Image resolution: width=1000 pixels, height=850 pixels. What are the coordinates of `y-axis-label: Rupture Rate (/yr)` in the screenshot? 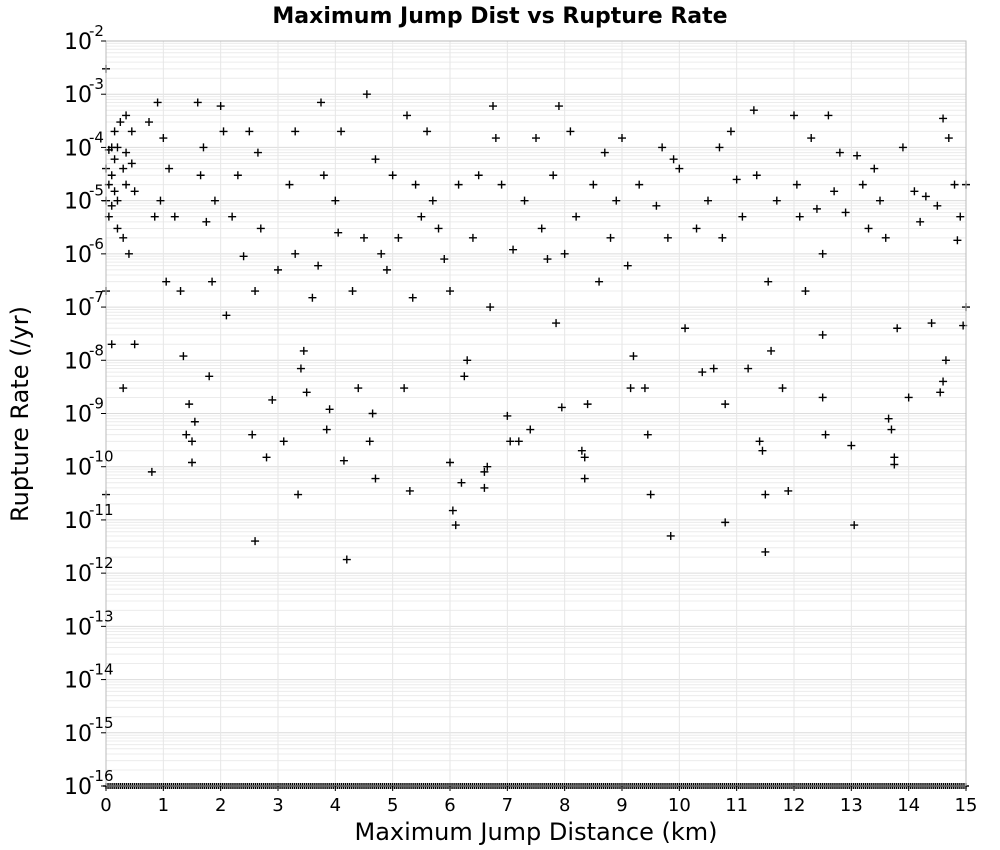 It's located at (20, 414).